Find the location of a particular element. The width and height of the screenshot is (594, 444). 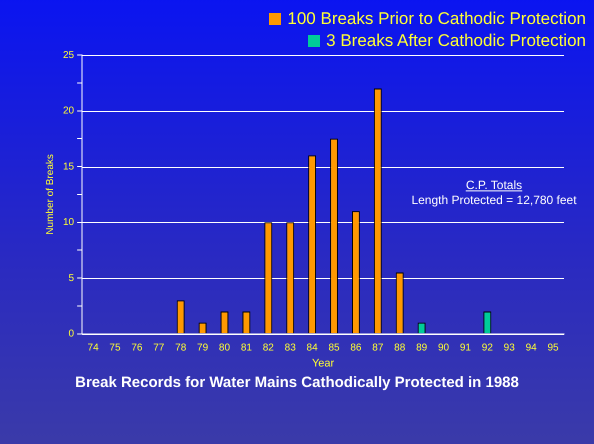

x-tick-label: 81 is located at coordinates (246, 348).